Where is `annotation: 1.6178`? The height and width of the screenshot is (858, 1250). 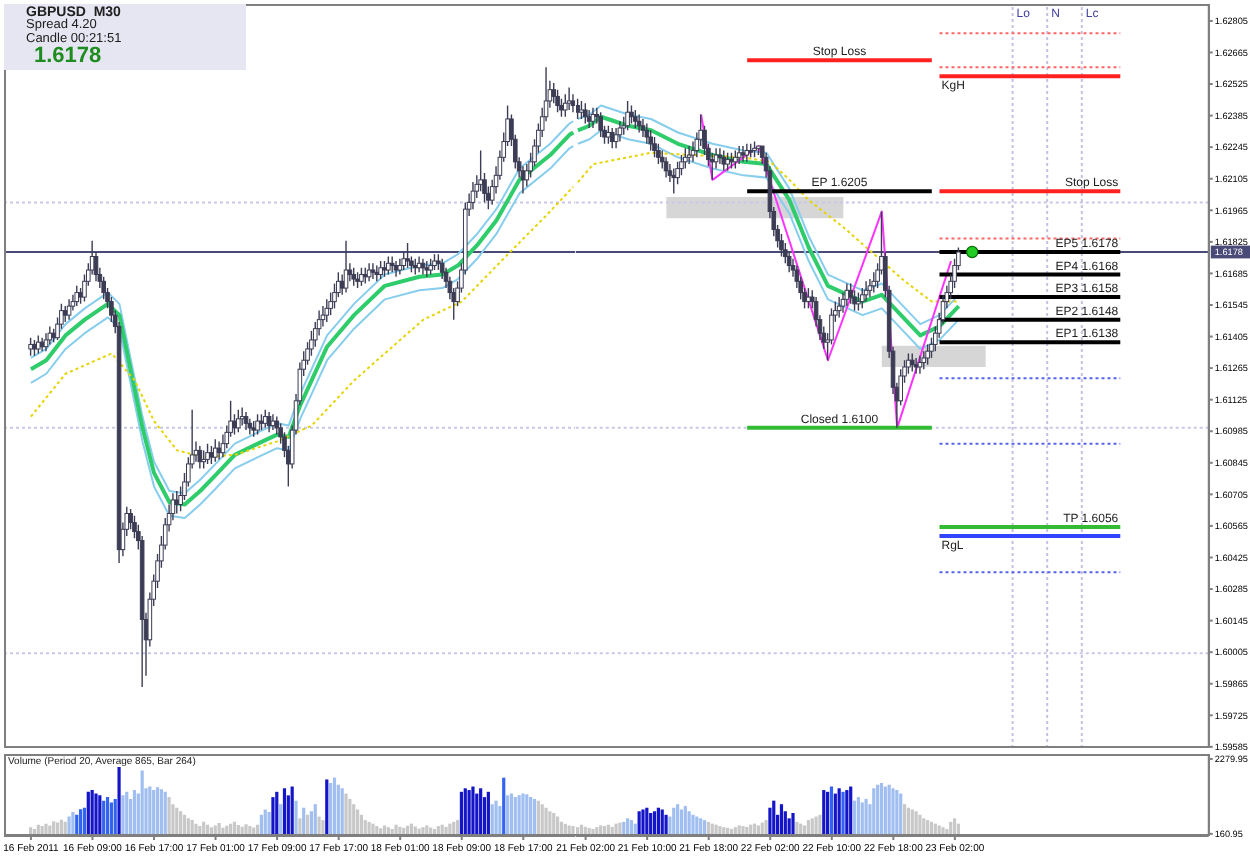
annotation: 1.6178 is located at coordinates (68, 56).